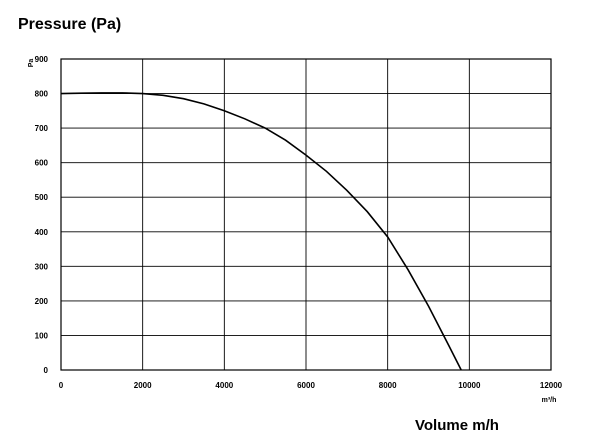 The height and width of the screenshot is (440, 606). Describe the element at coordinates (46, 370) in the screenshot. I see `y-tick-label-0: 0` at that location.